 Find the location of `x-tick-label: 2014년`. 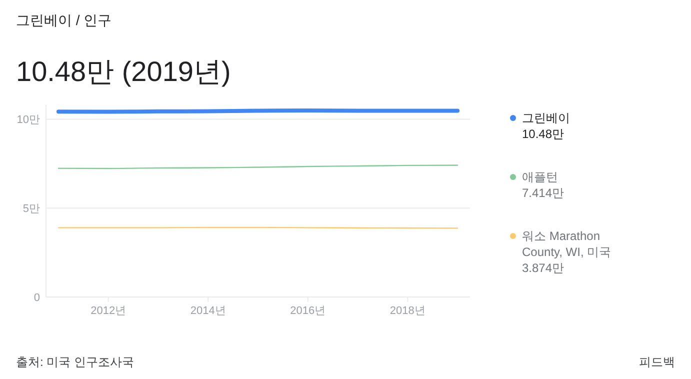

x-tick-label: 2014년 is located at coordinates (208, 311).